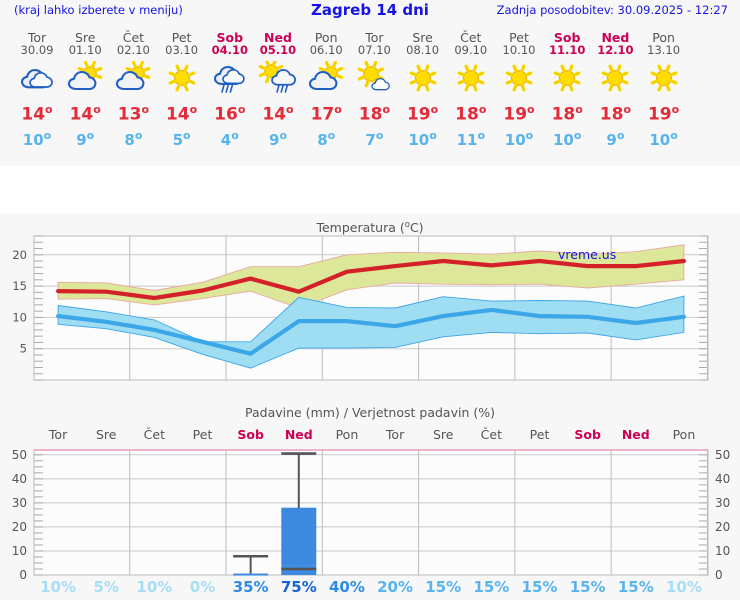 The image size is (740, 600). I want to click on day-column: Čet 09.10 18o 11o, so click(471, 94).